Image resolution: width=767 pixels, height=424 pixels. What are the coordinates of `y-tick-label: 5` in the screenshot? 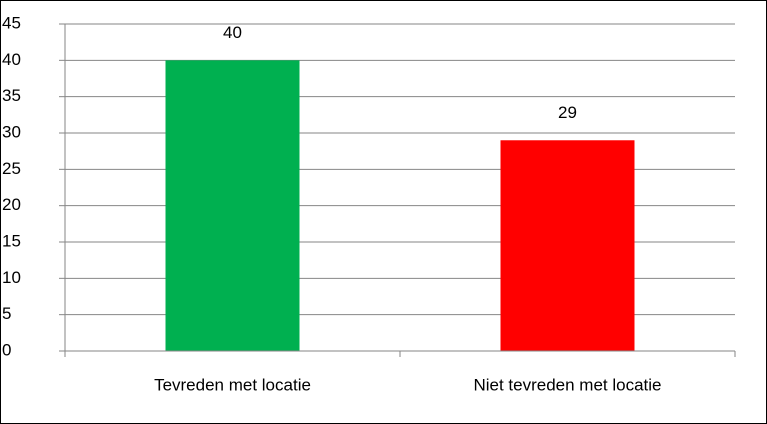 It's located at (6, 313).